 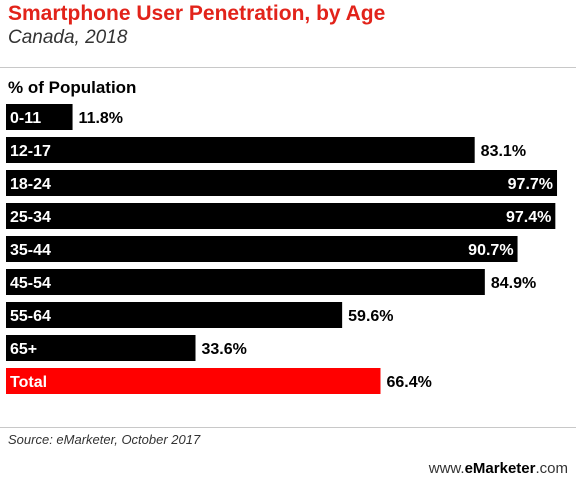 I want to click on category-label: 25-34, so click(x=30, y=217).